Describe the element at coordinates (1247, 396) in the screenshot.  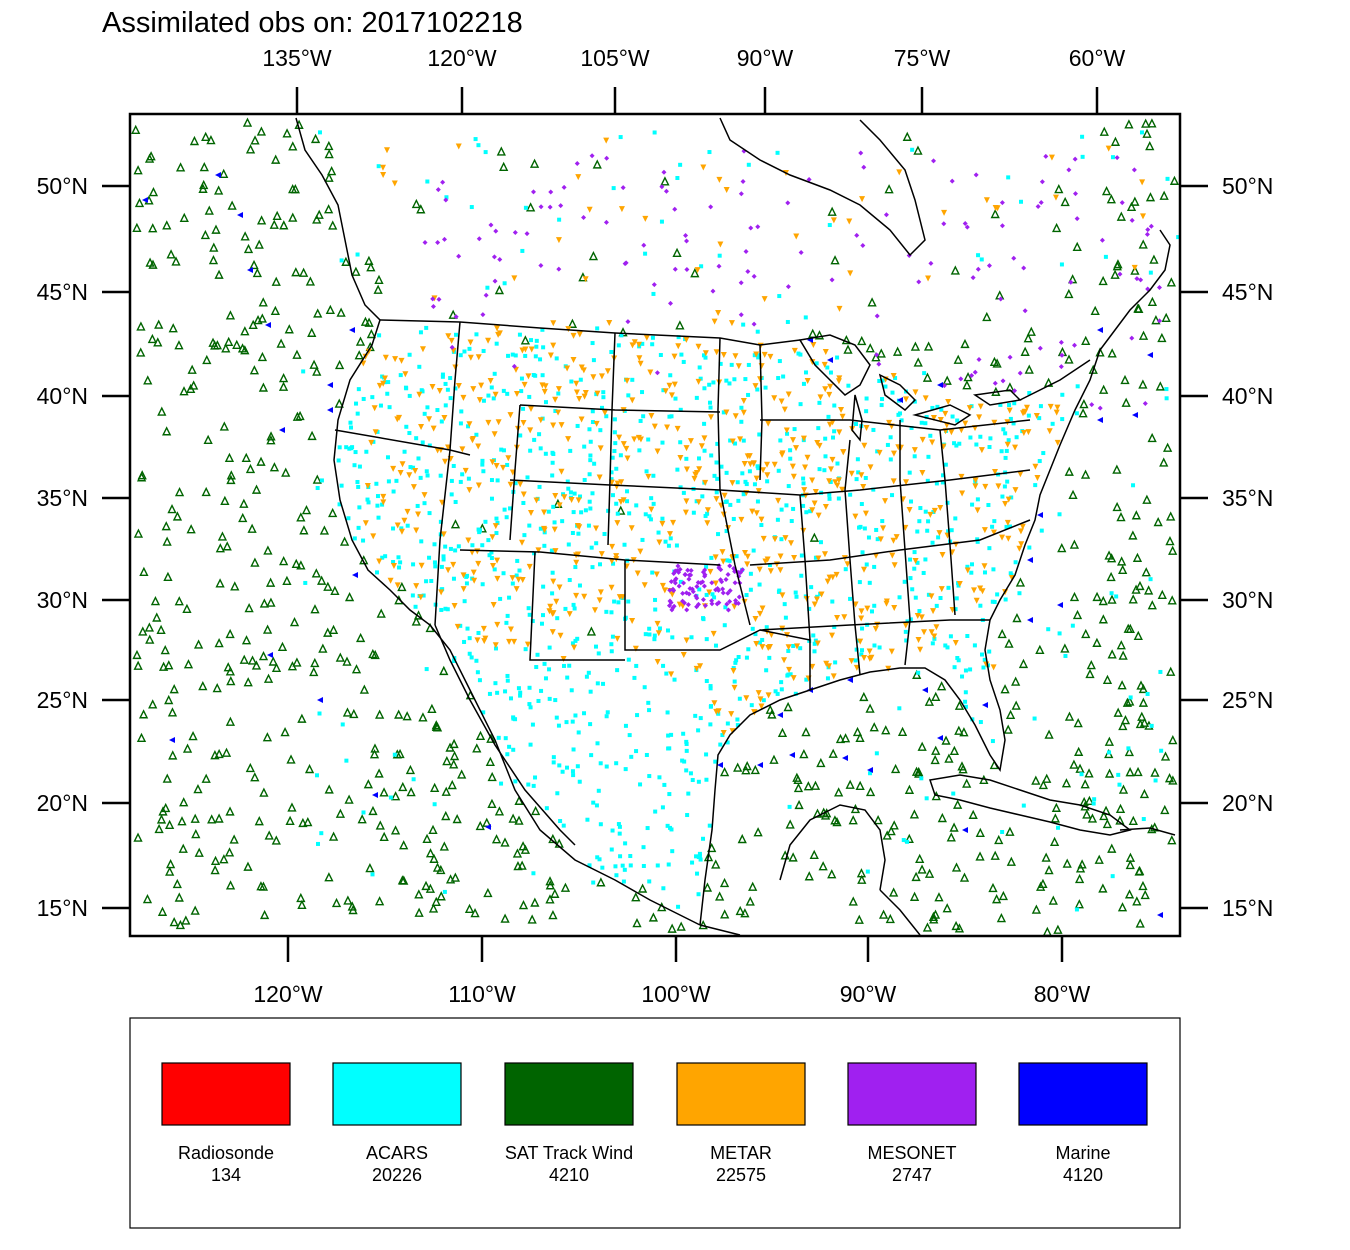
I see `right-lat-tick-label: 40°N` at that location.